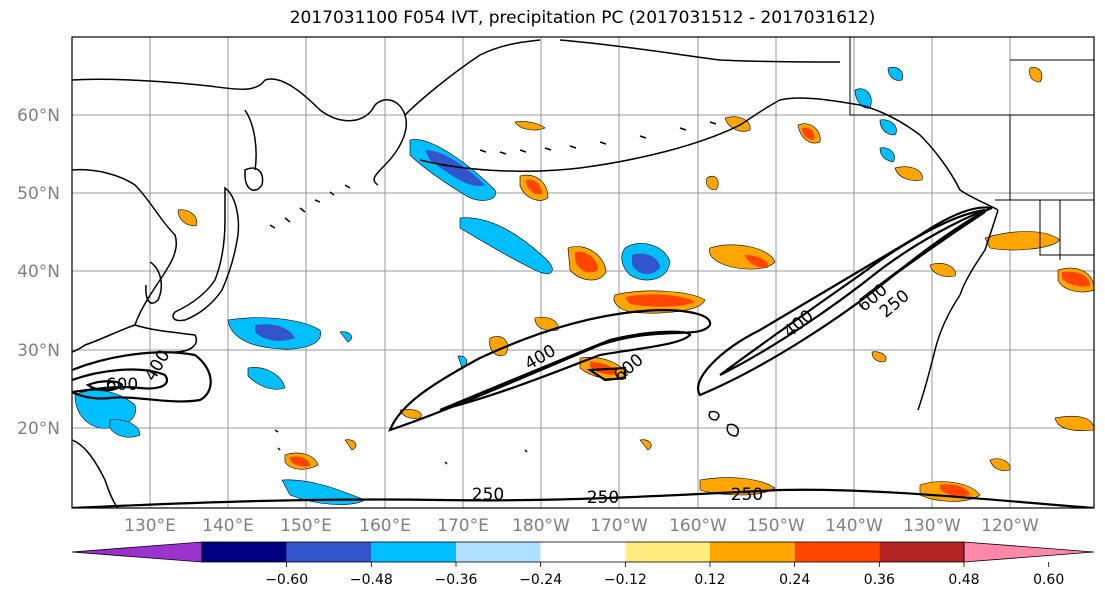  What do you see at coordinates (625, 580) in the screenshot?
I see `colorbar-tick-label: −0.12` at bounding box center [625, 580].